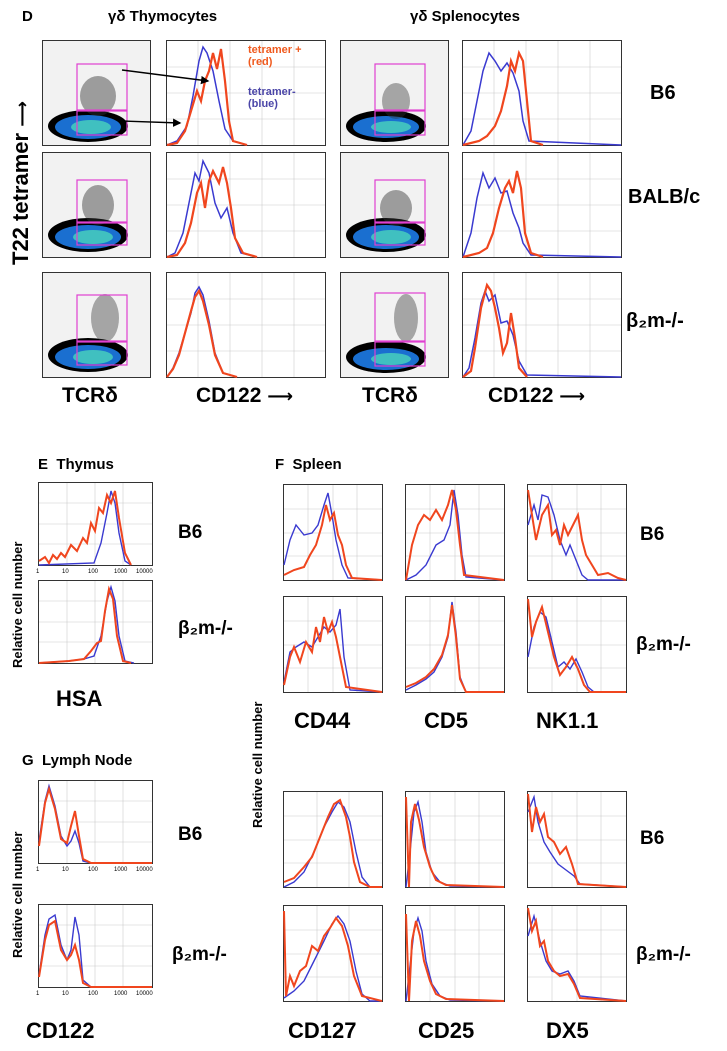 Image resolution: width=727 pixels, height=1051 pixels. I want to click on hist-thy-balbc, so click(246, 205).